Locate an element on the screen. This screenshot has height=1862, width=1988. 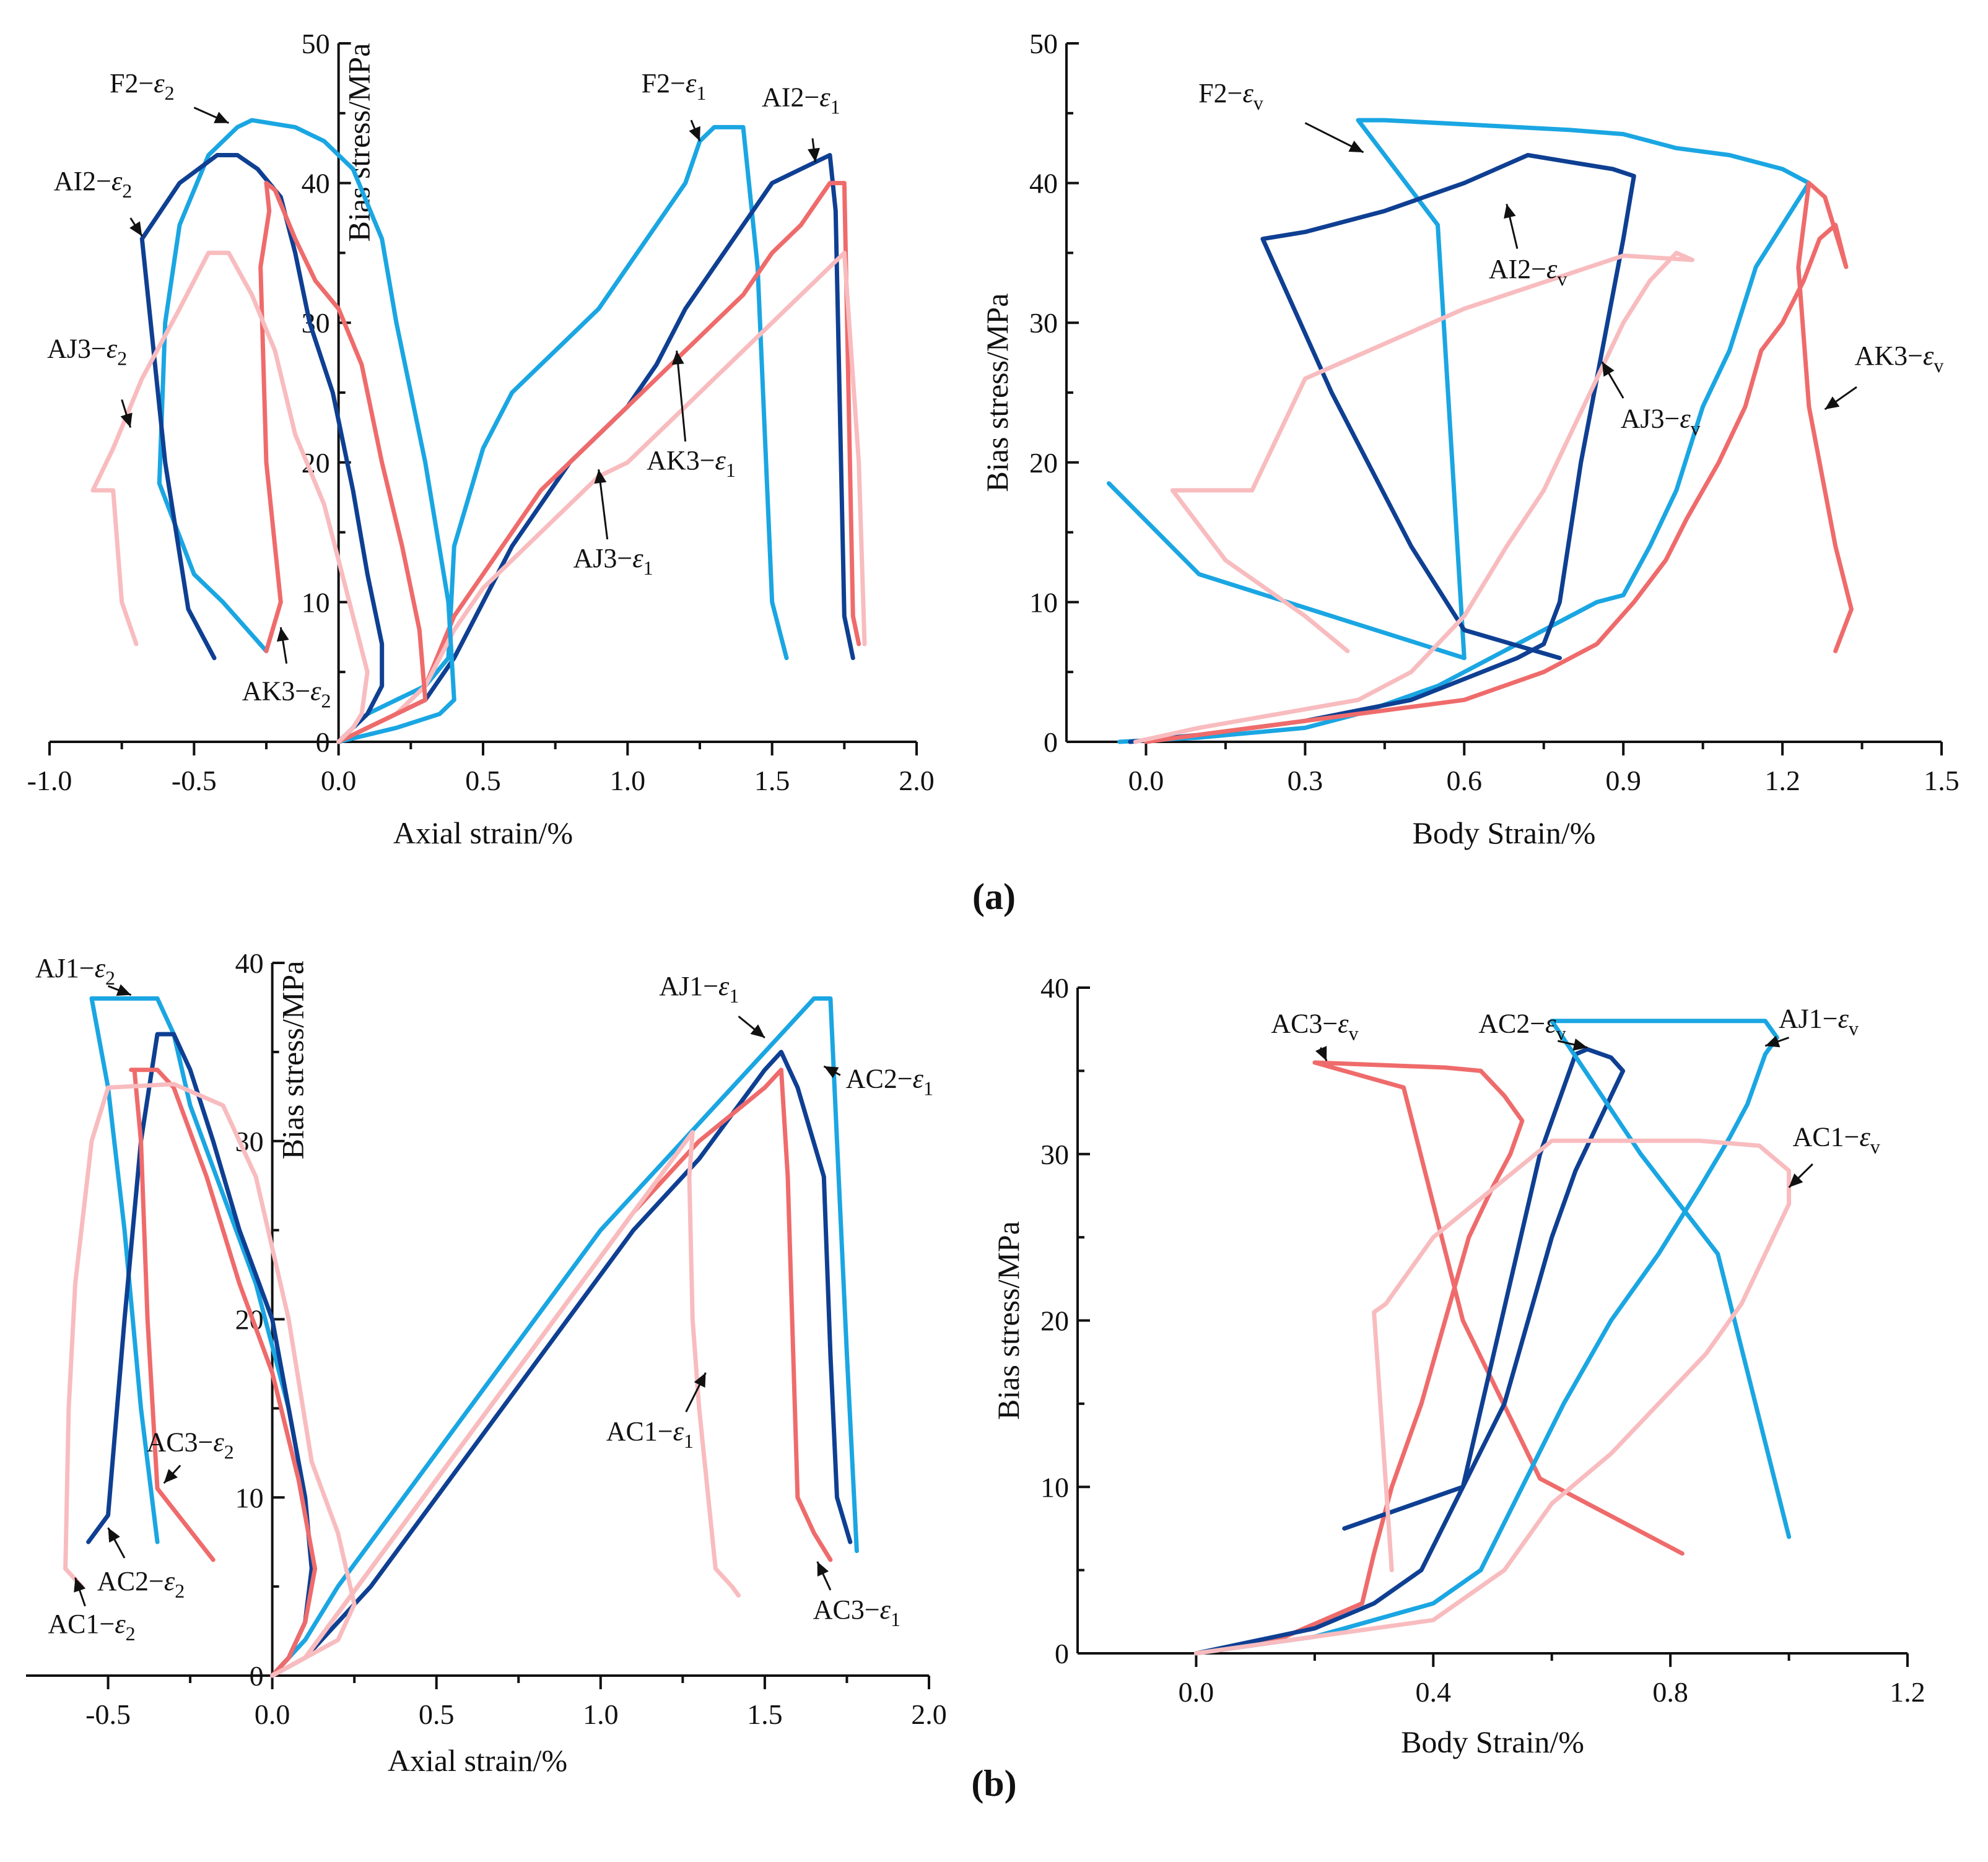
series-line-ac3-v is located at coordinates (1439, 1358).